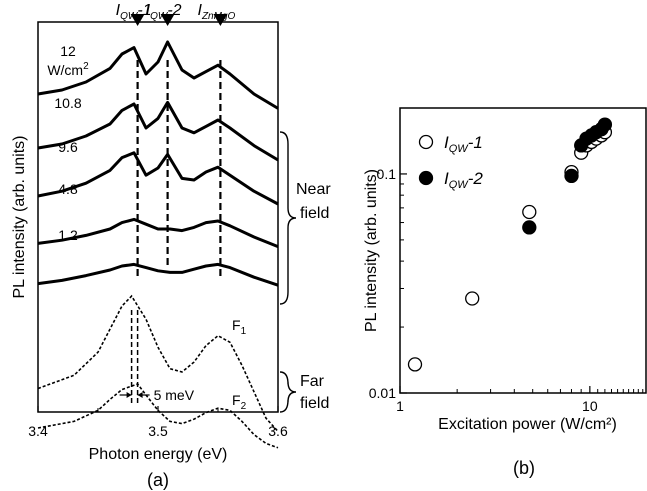  Describe the element at coordinates (288, 392) in the screenshot. I see `far-field-brace` at that location.